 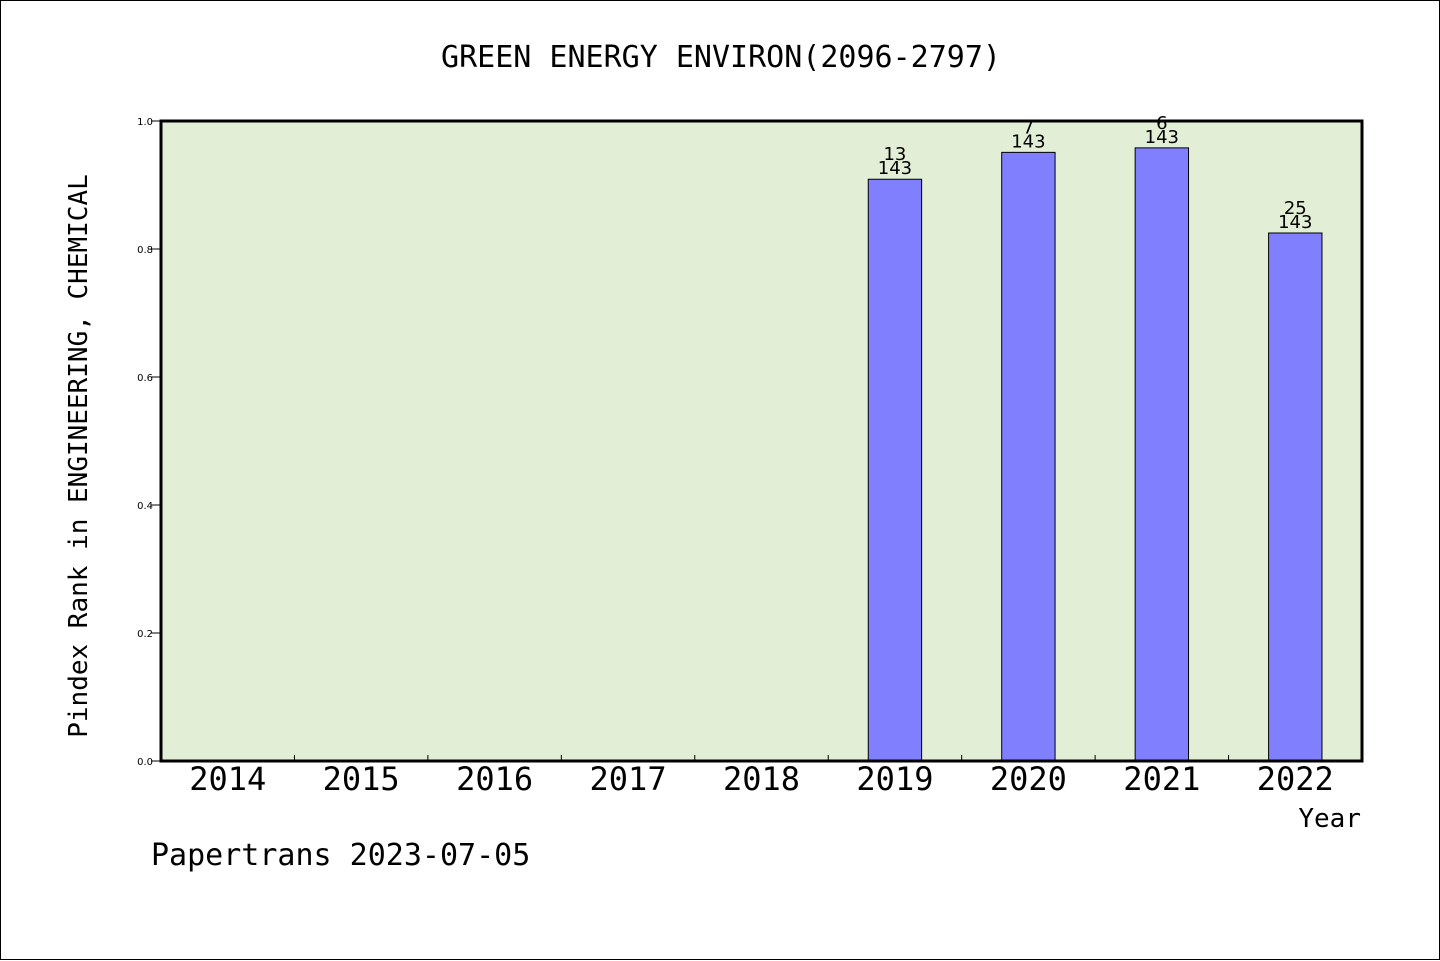 What do you see at coordinates (1161, 123) in the screenshot?
I see `bar-rank-label: 6` at bounding box center [1161, 123].